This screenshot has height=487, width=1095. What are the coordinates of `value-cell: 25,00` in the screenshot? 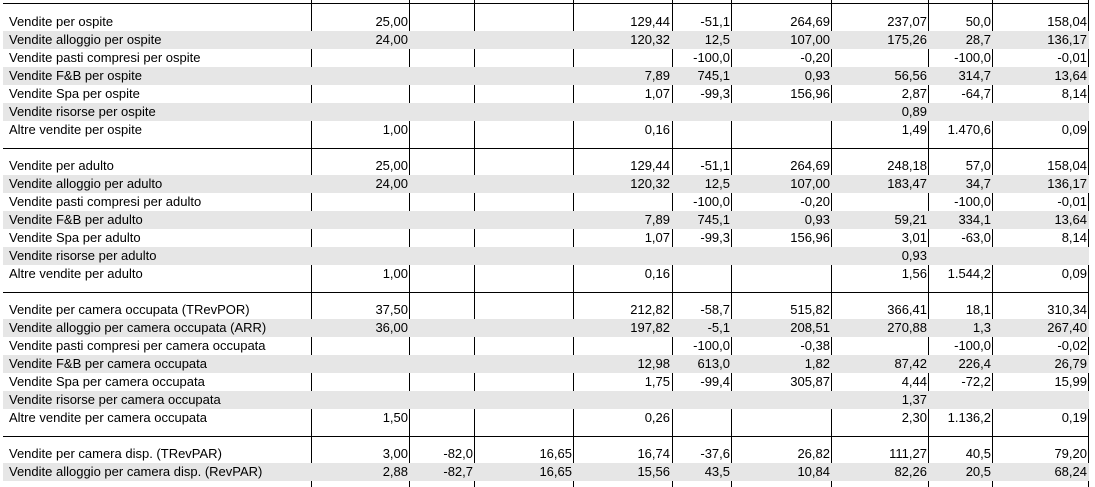 It's located at (391, 21).